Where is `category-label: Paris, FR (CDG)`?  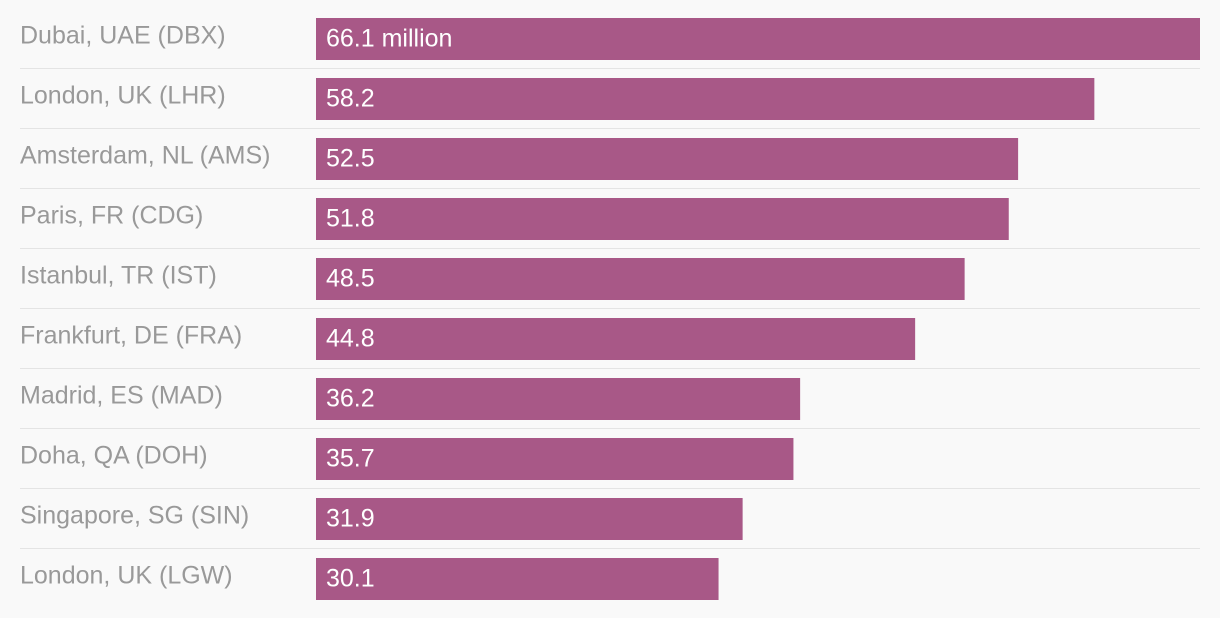 category-label: Paris, FR (CDG) is located at coordinates (111, 216).